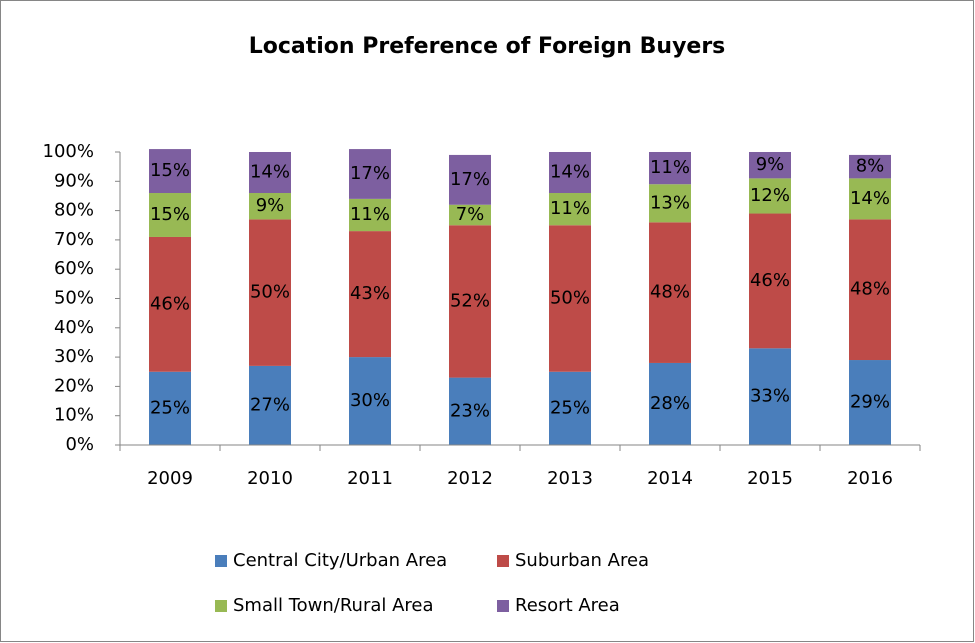  I want to click on y-tick-label: 40%, so click(74, 327).